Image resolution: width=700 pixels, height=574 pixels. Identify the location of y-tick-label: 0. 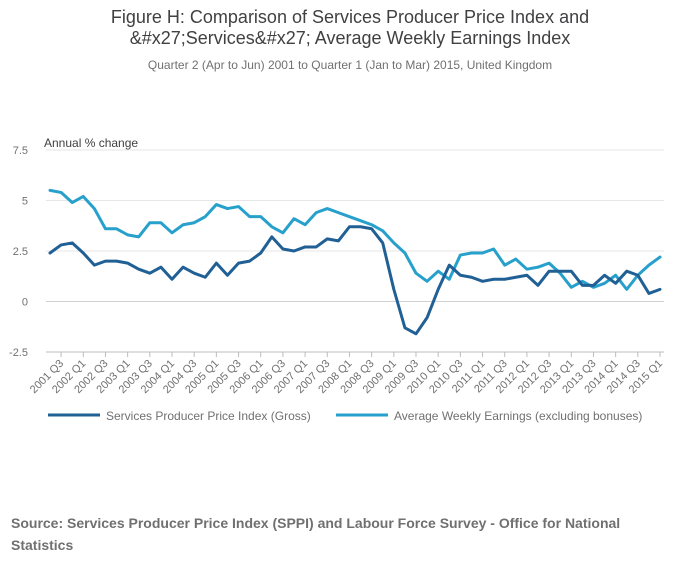
(25, 303).